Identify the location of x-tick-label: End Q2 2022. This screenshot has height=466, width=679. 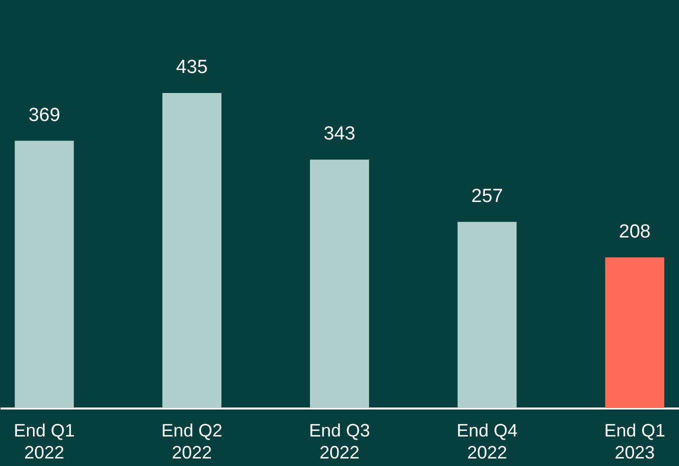
(191, 441).